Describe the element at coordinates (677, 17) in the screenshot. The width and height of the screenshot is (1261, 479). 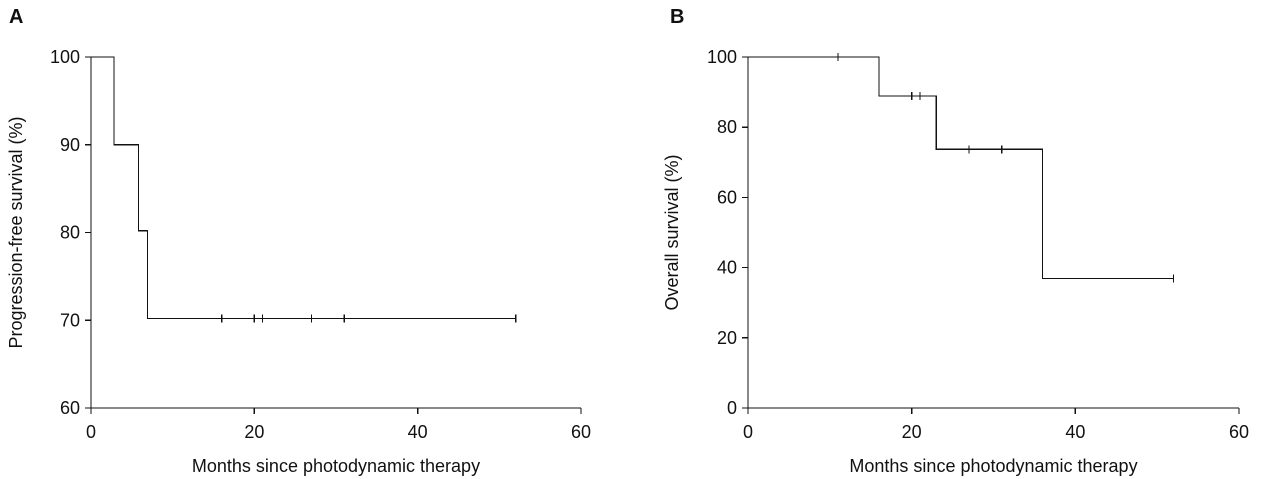
I see `panel-label-b: B` at that location.